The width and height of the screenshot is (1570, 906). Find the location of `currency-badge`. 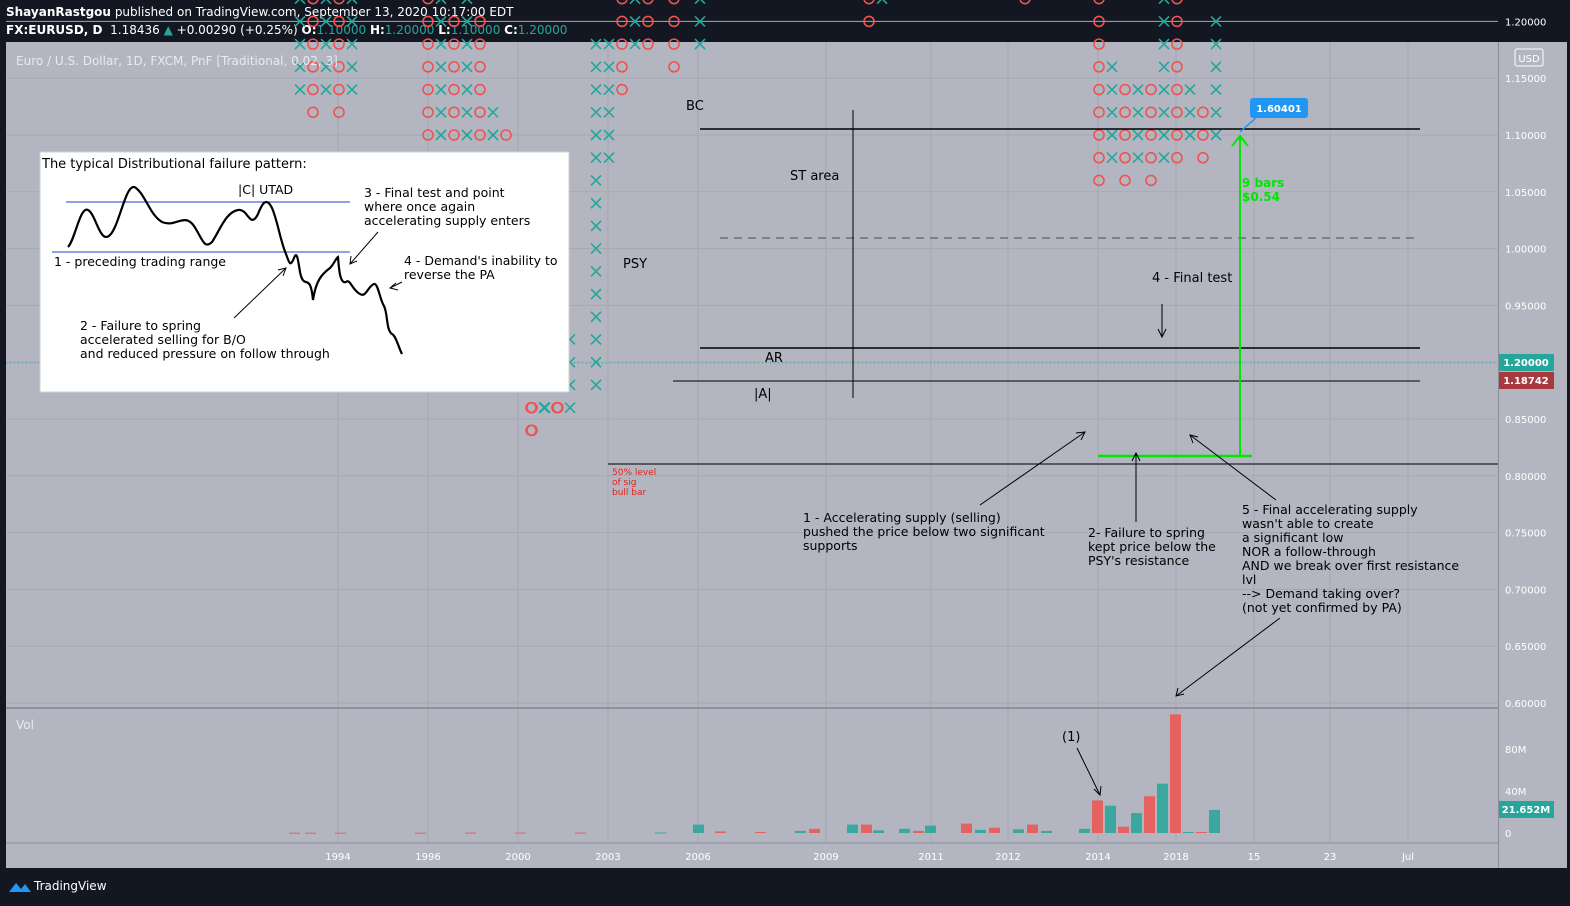

currency-badge is located at coordinates (1529, 57).